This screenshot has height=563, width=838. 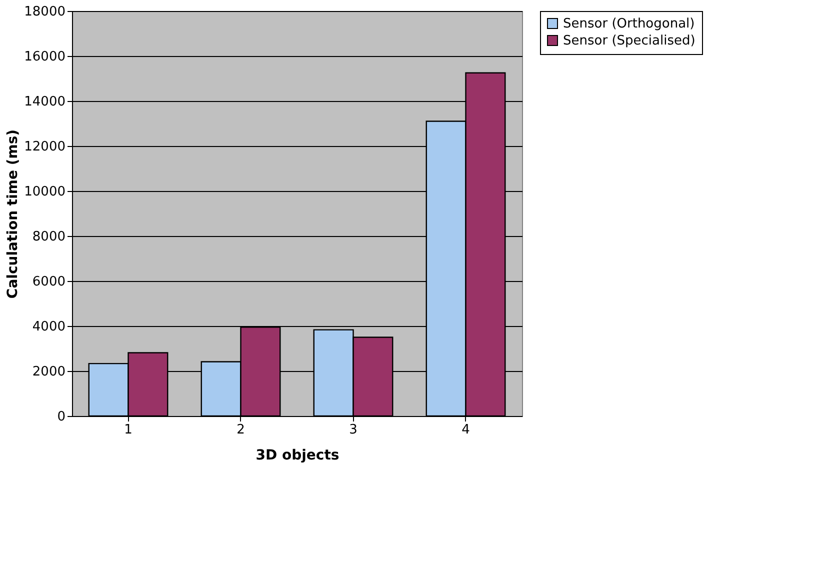 I want to click on y-tick-label: 14000, so click(x=45, y=102).